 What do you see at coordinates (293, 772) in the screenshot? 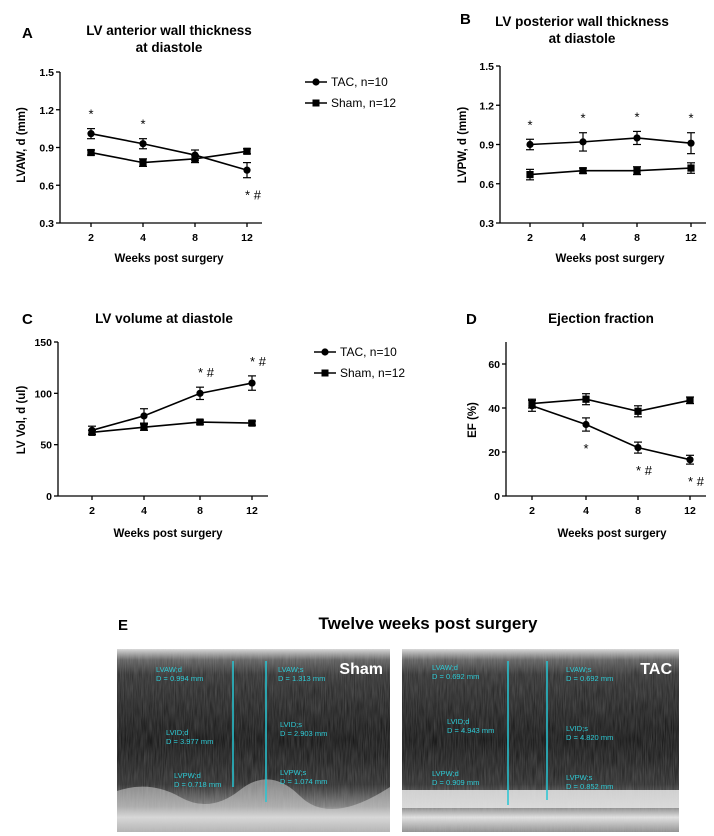
I see `echo-measure-label: LVPW;s` at bounding box center [293, 772].